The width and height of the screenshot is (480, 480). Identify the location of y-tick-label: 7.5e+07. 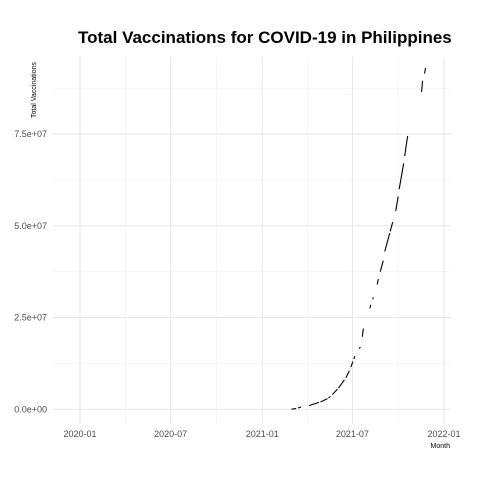
(30, 134).